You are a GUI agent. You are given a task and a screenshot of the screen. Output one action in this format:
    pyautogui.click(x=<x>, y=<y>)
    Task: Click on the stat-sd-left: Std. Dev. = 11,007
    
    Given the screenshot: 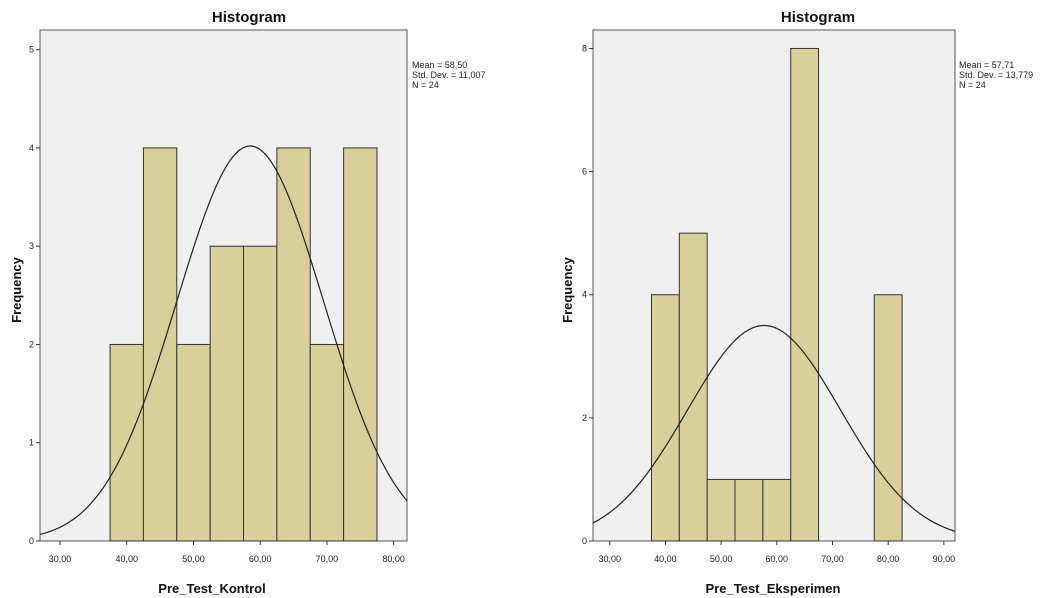 What is the action you would take?
    pyautogui.click(x=448, y=75)
    